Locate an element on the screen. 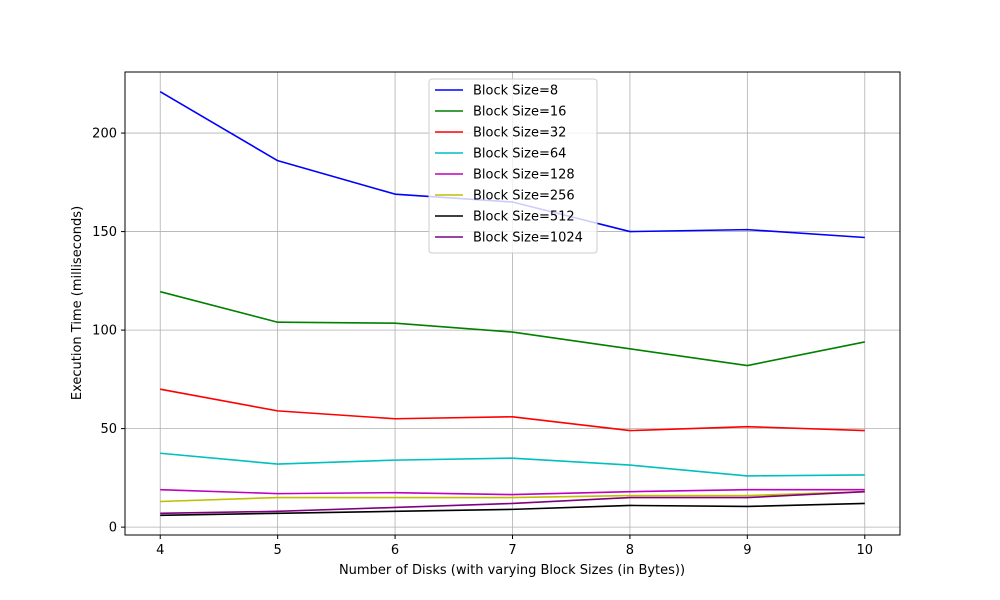  legend-label: Block Size=128 is located at coordinates (524, 175).